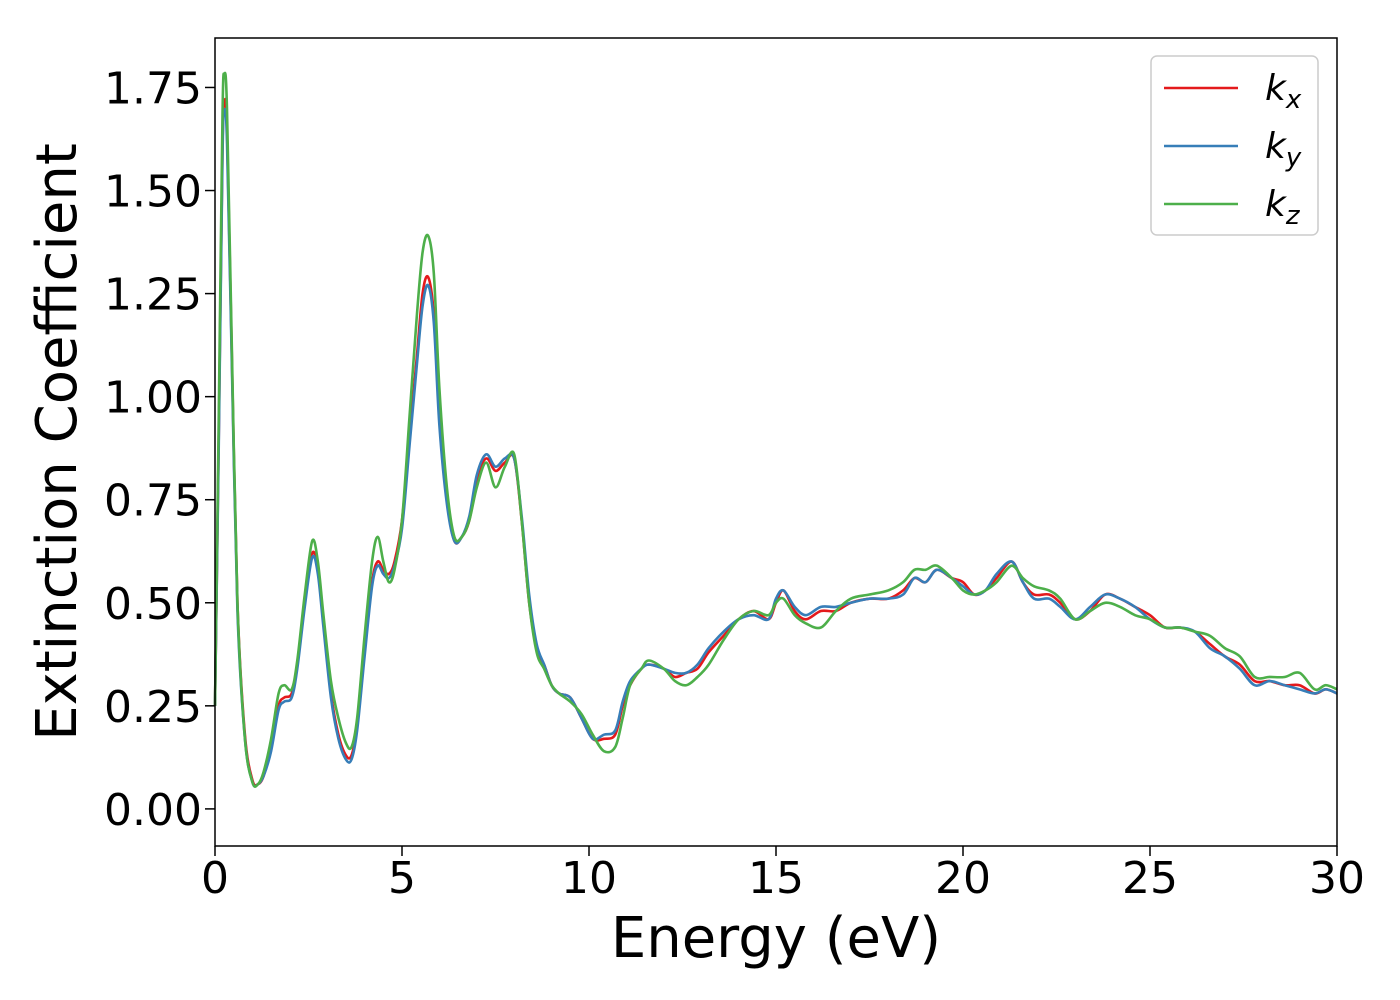 The width and height of the screenshot is (1400, 1000). I want to click on x-tick-label: 0, so click(215, 878).